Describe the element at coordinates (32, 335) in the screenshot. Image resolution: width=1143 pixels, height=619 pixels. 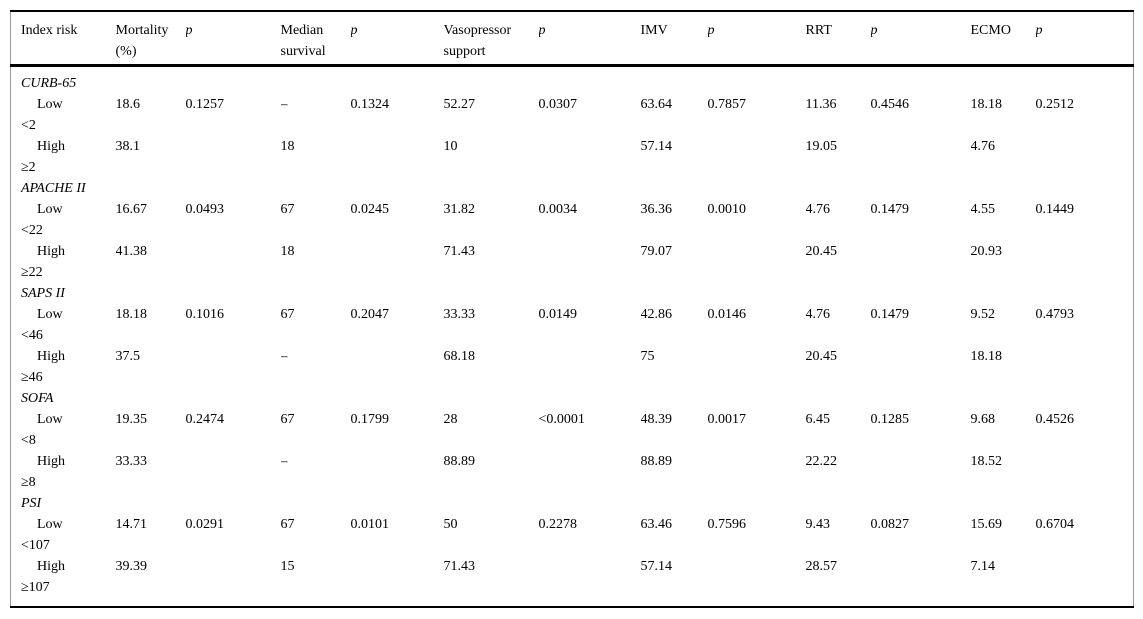
I see `risk-threshold-label: <46` at that location.